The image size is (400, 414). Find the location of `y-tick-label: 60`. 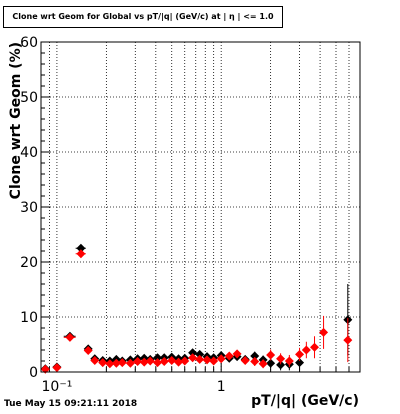

y-tick-label: 60 is located at coordinates (29, 43).